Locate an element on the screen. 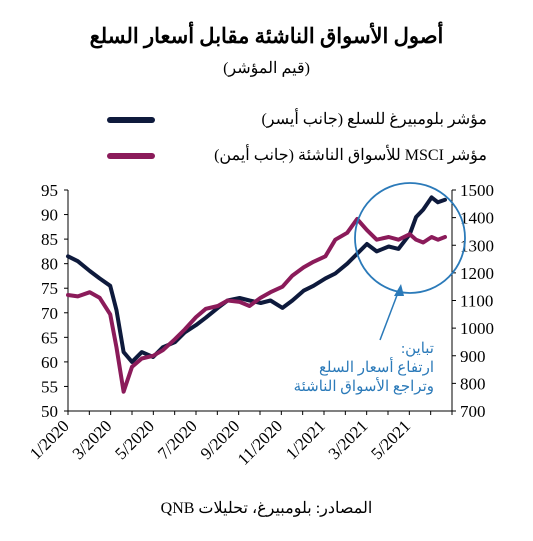 The width and height of the screenshot is (533, 541). right-tick-label: 1100 is located at coordinates (476, 301).